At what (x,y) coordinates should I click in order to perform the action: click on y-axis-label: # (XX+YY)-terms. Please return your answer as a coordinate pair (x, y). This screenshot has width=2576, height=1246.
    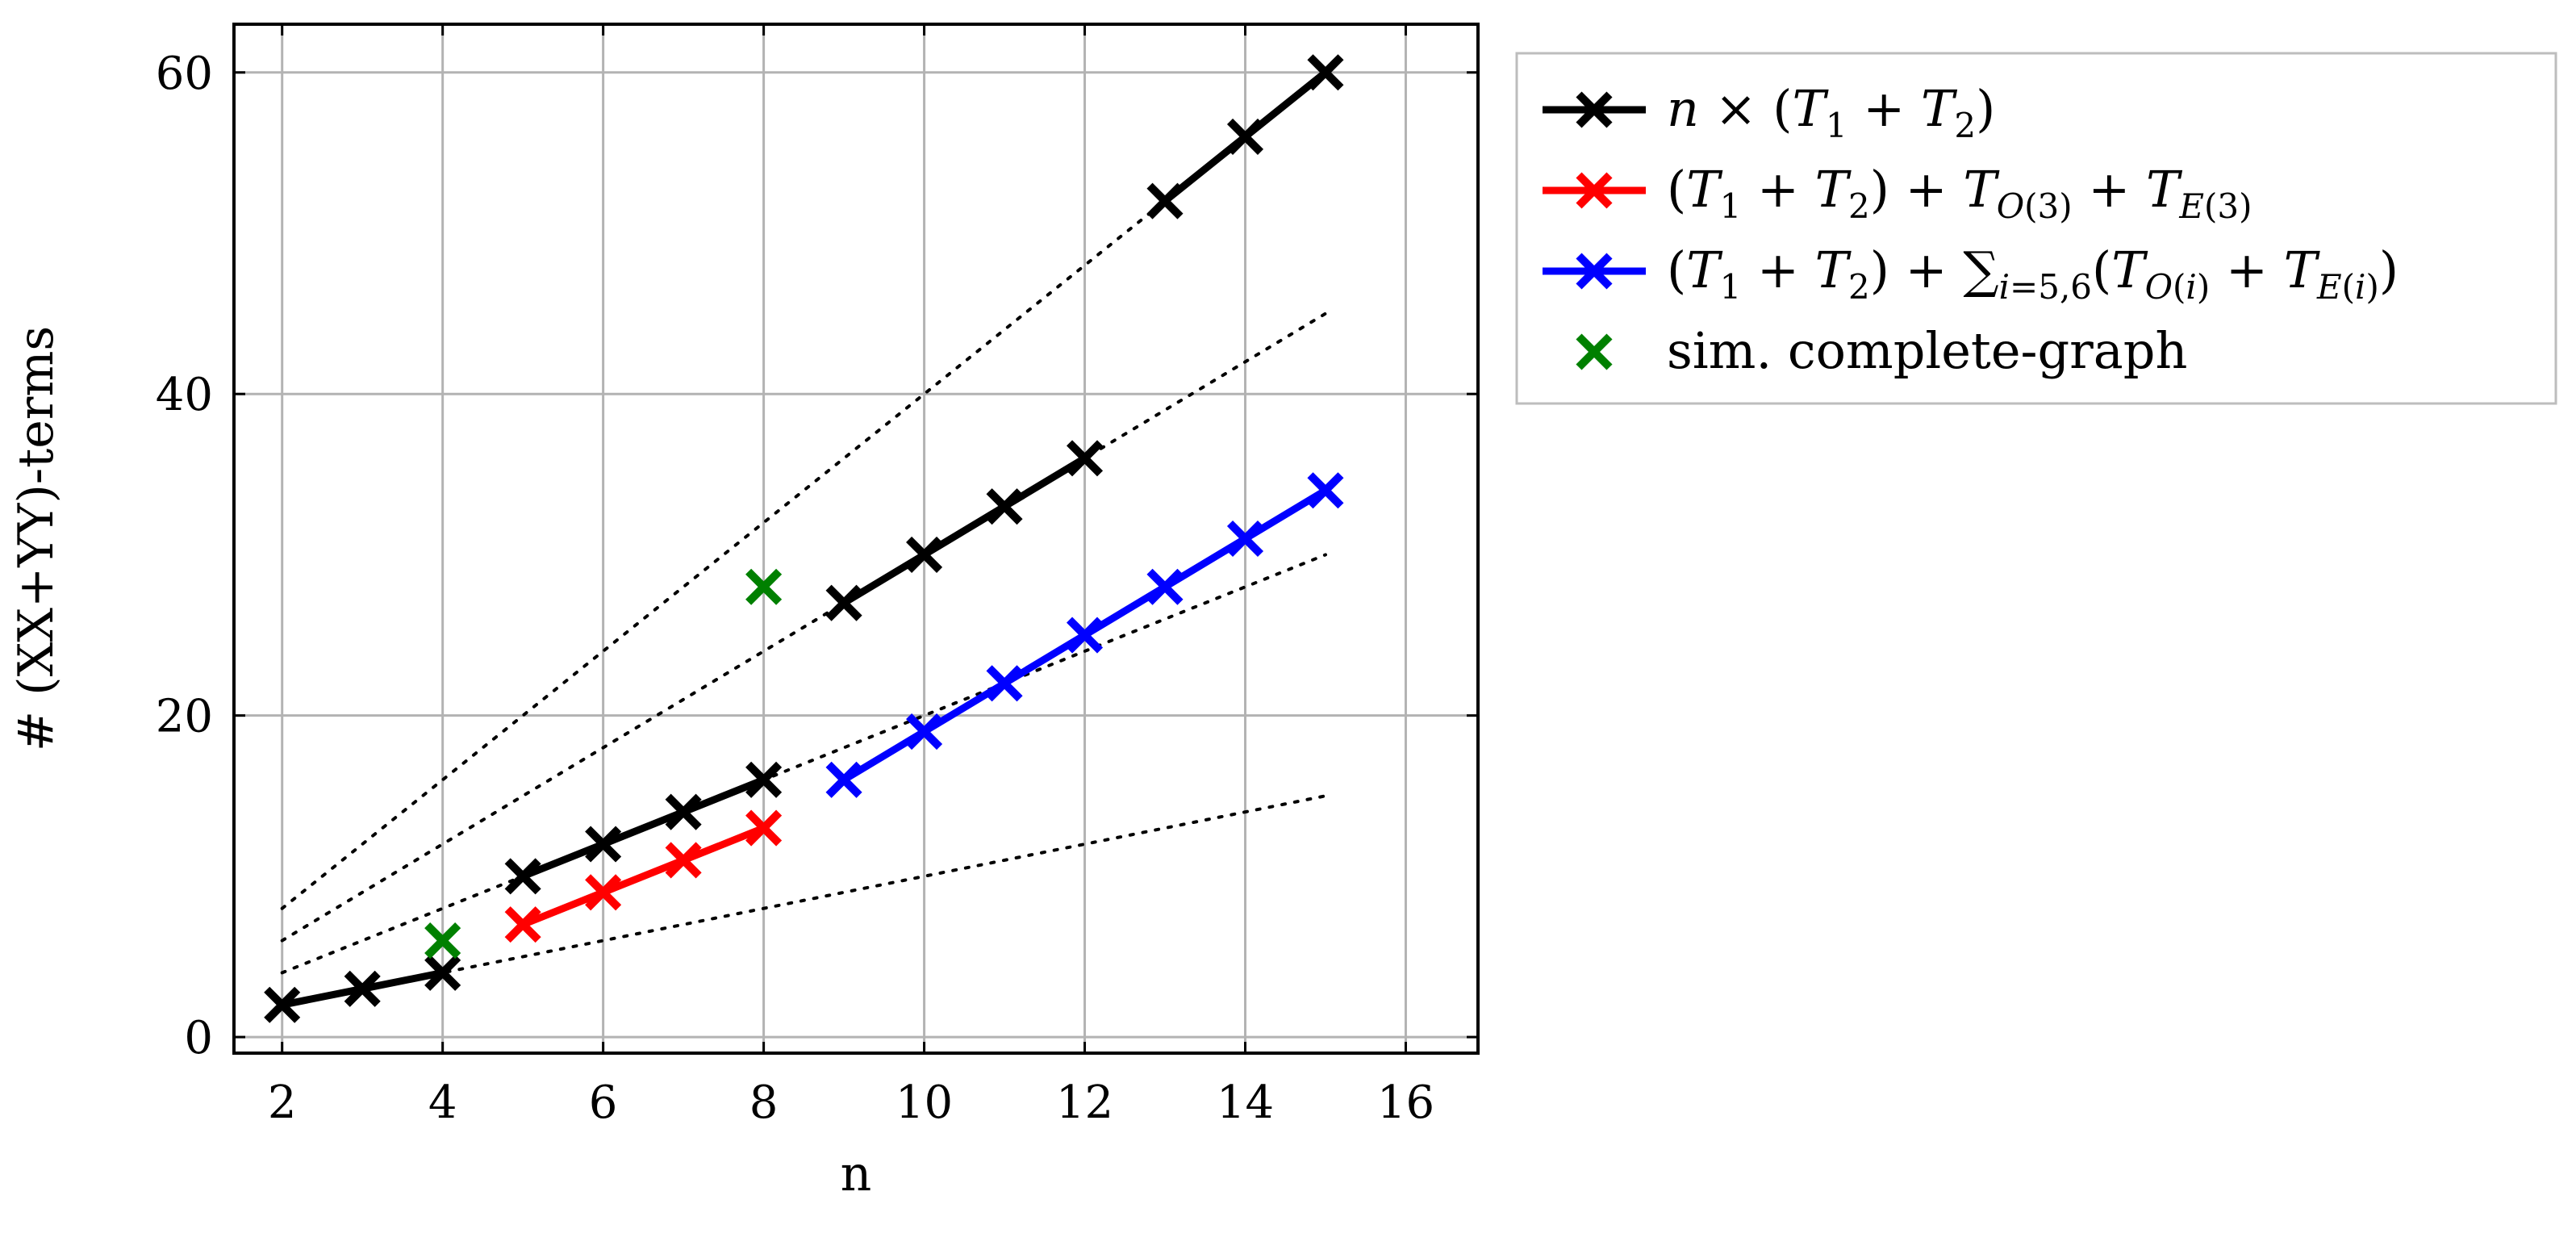
    Looking at the image, I should click on (36, 538).